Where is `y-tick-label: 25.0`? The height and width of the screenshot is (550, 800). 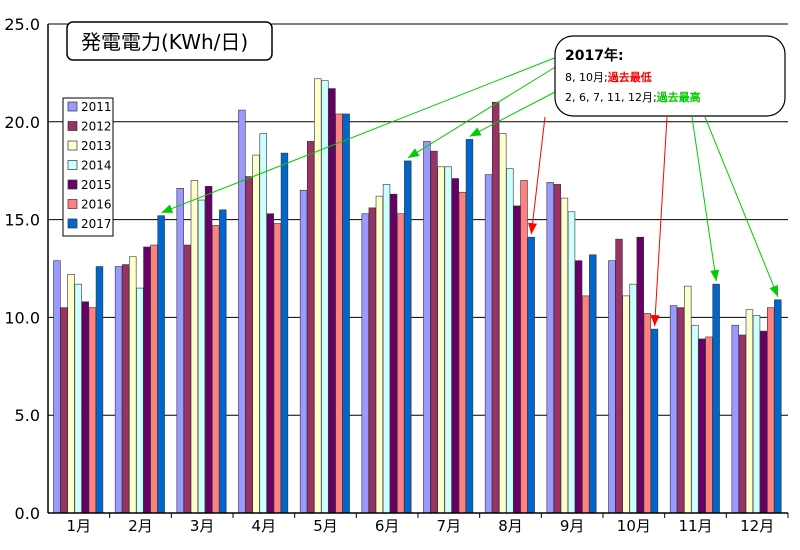 y-tick-label: 25.0 is located at coordinates (22, 24).